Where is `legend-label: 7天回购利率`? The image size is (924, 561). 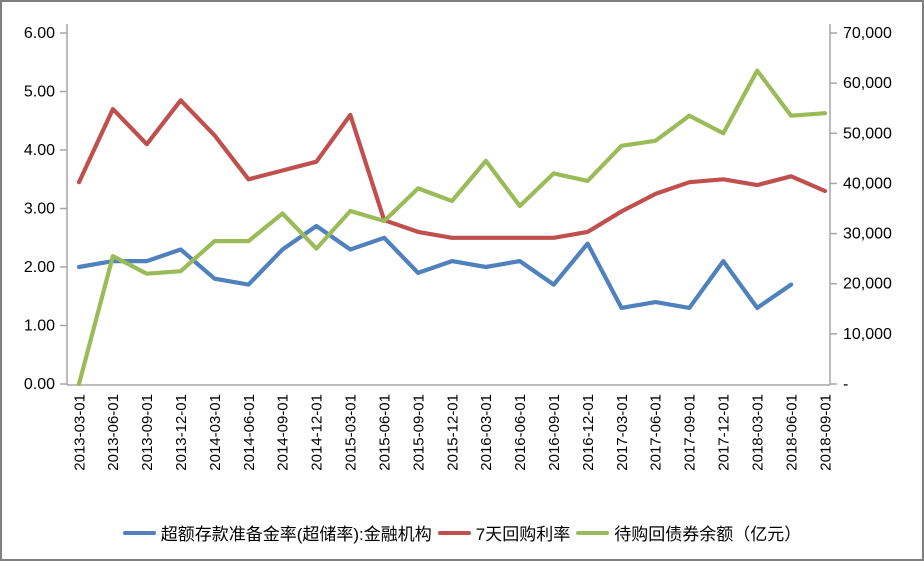
legend-label: 7天回购利率 is located at coordinates (523, 534).